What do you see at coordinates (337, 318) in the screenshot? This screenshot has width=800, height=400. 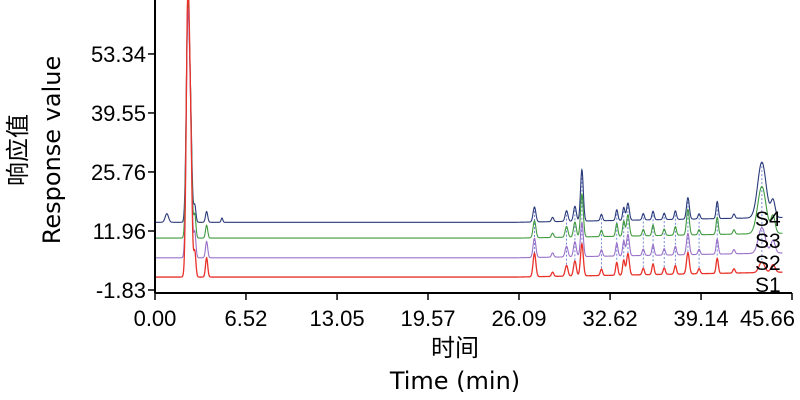 I see `x-tick-label: 13.05` at bounding box center [337, 318].